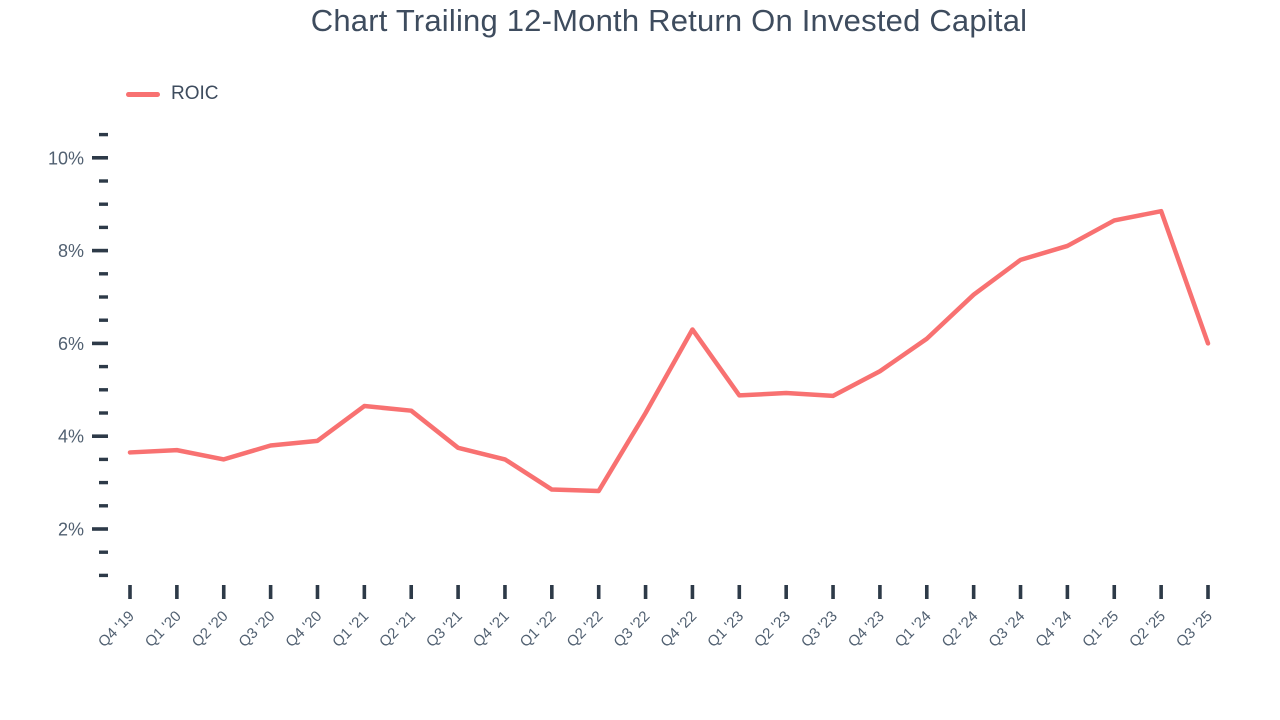  Describe the element at coordinates (631, 629) in the screenshot. I see `x-axis-tick-label: Q3 '22` at that location.